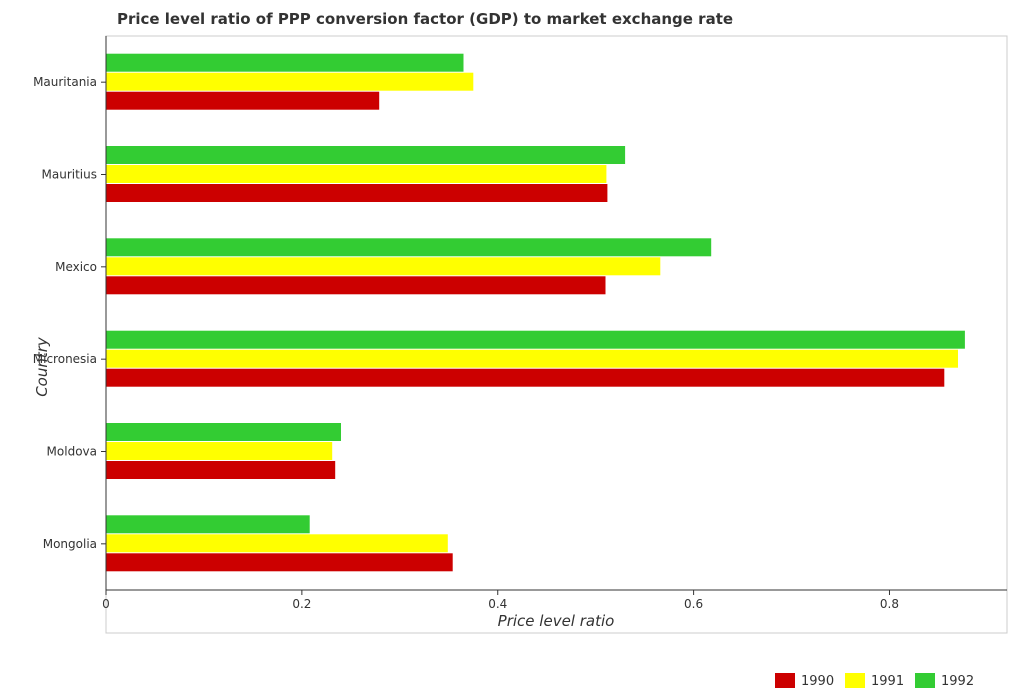  Describe the element at coordinates (356, 174) in the screenshot. I see `bar-mauritius-1991` at that location.